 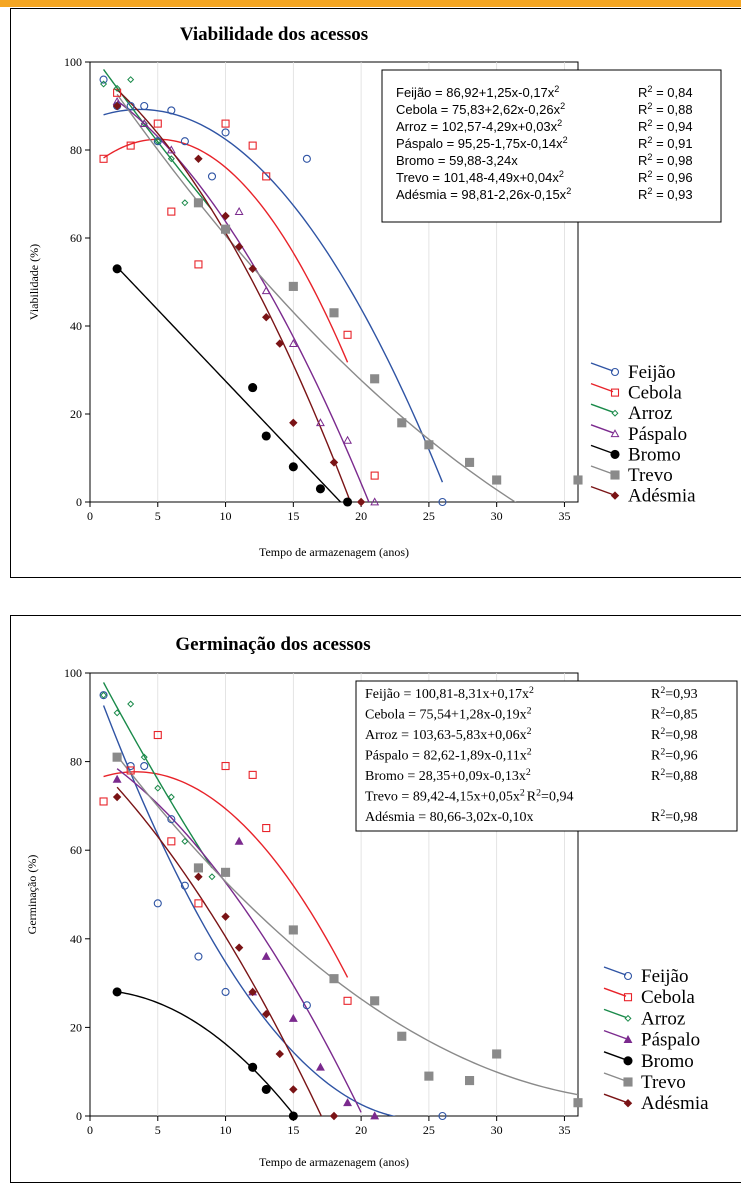 I want to click on y-tick-label: 0, so click(x=79, y=502).